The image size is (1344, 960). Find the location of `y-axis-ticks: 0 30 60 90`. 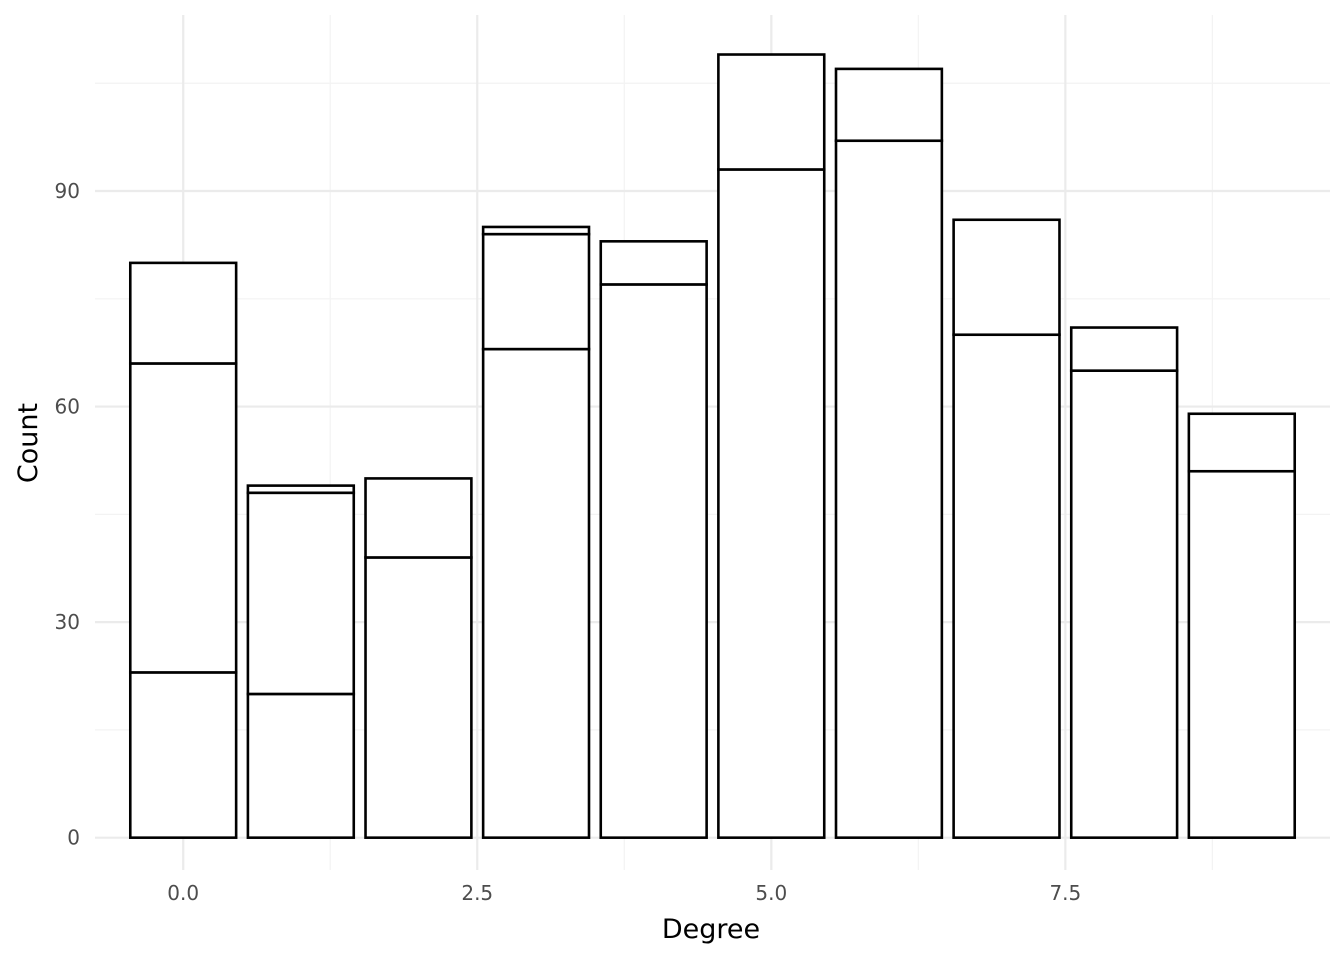

y-axis-ticks: 0 30 60 90 is located at coordinates (67, 514).